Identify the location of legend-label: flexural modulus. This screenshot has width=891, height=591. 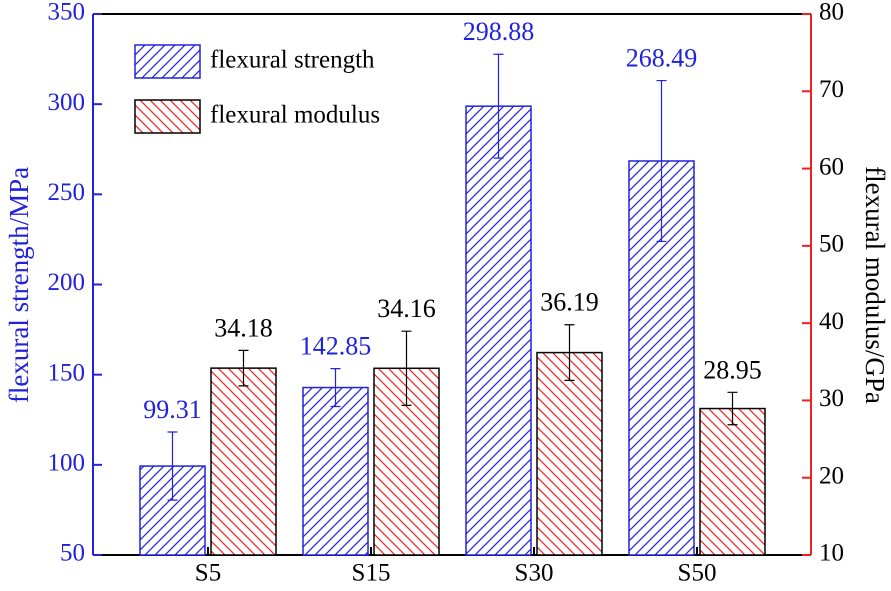
(295, 115).